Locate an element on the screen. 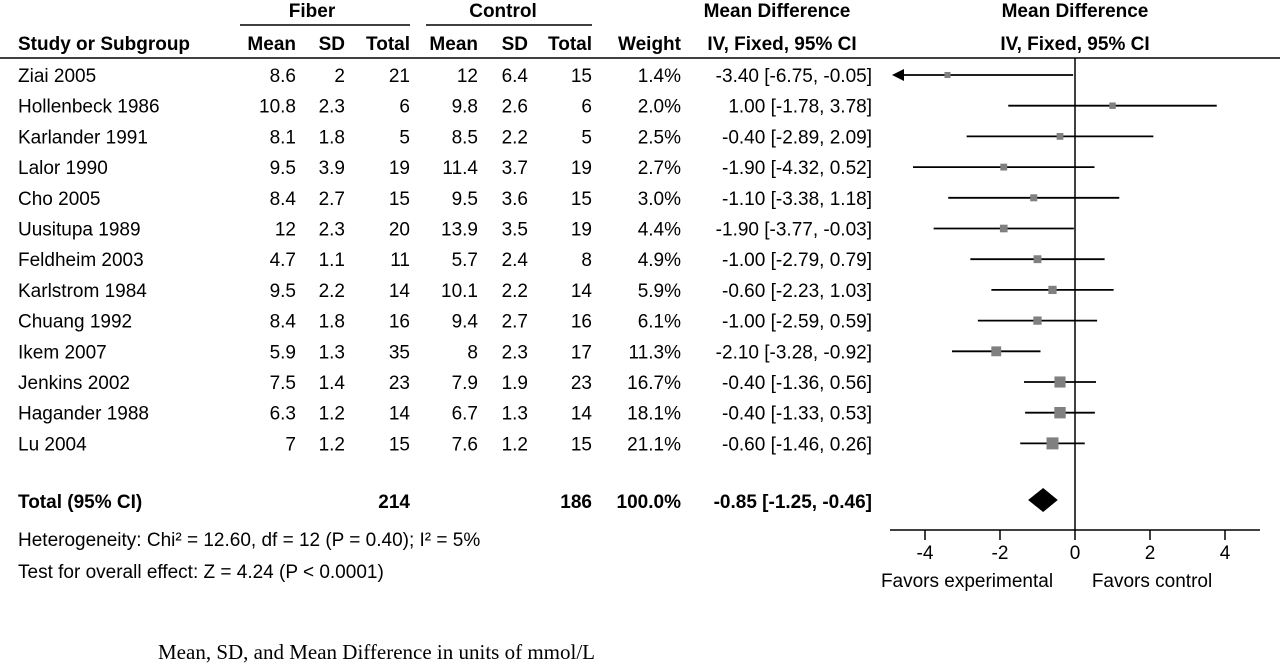 The image size is (1280, 668). fiber-sd: 1.3 is located at coordinates (332, 352).